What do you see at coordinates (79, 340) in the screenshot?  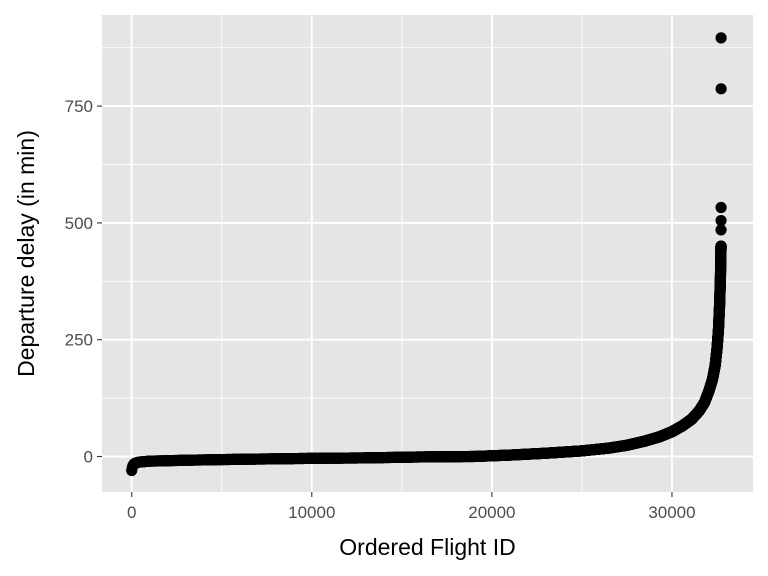 I see `y-tick-label: 250` at bounding box center [79, 340].